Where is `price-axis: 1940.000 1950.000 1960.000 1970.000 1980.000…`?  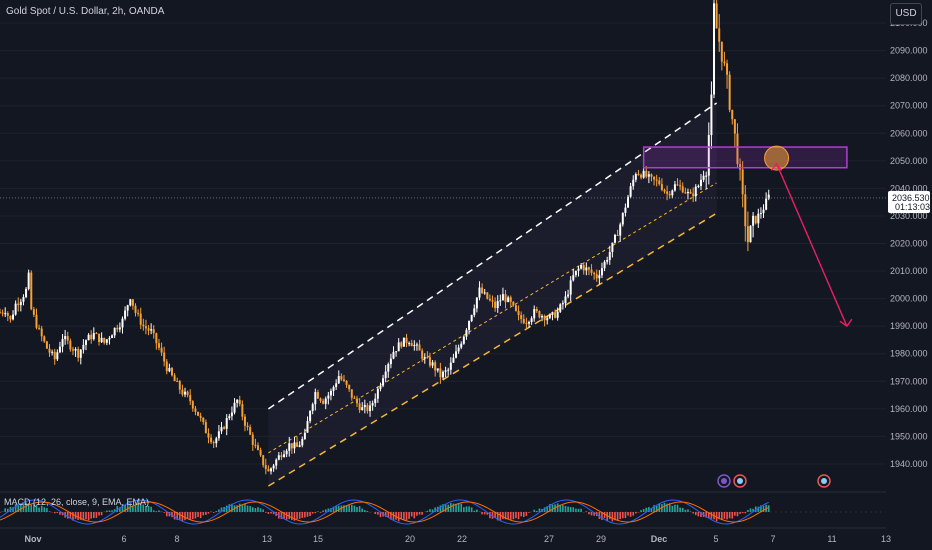
price-axis: 1940.000 1950.000 1960.000 1970.000 1980.000… is located at coordinates (909, 275).